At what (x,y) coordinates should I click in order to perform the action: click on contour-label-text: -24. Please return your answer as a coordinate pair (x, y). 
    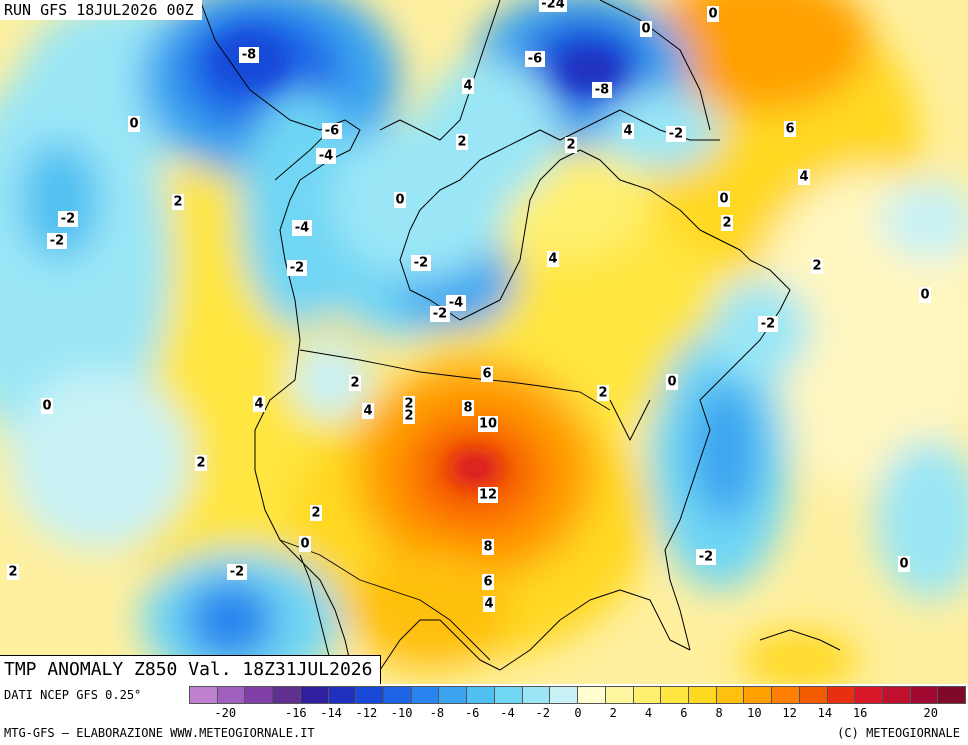
    Looking at the image, I should click on (553, 6).